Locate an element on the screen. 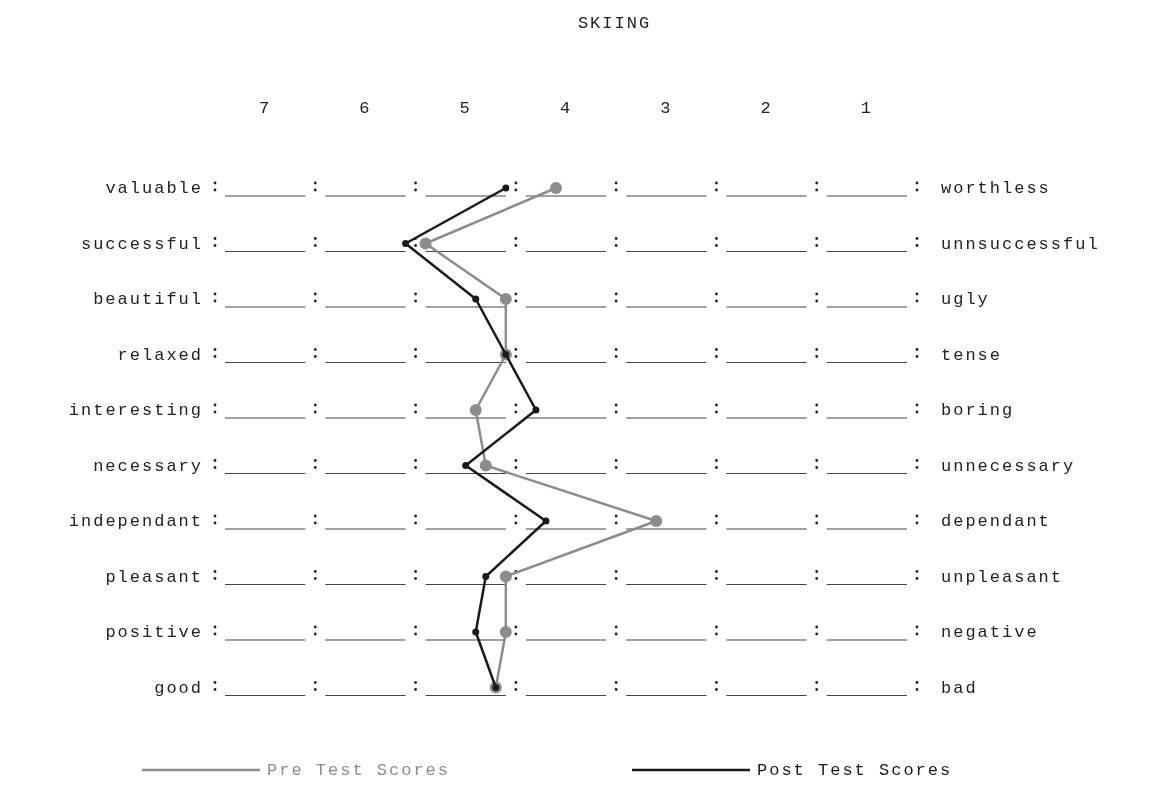 This screenshot has height=787, width=1165. y-tick-label: positive is located at coordinates (154, 632).